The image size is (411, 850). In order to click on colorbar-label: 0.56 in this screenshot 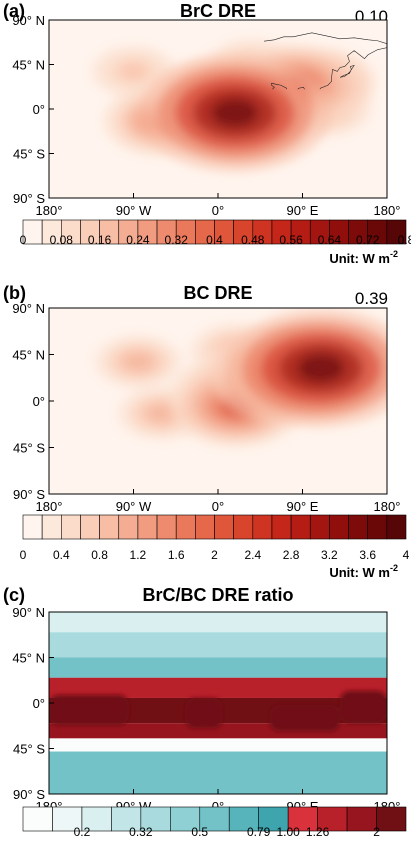, I will do `click(291, 240)`.